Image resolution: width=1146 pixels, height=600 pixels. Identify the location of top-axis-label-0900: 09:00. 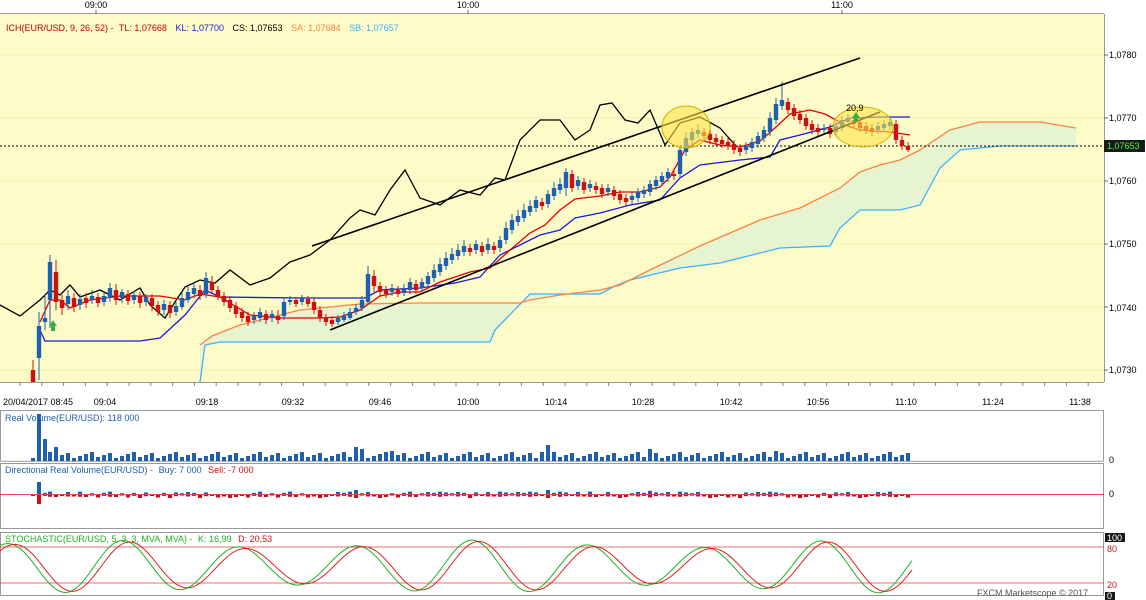
(96, 5).